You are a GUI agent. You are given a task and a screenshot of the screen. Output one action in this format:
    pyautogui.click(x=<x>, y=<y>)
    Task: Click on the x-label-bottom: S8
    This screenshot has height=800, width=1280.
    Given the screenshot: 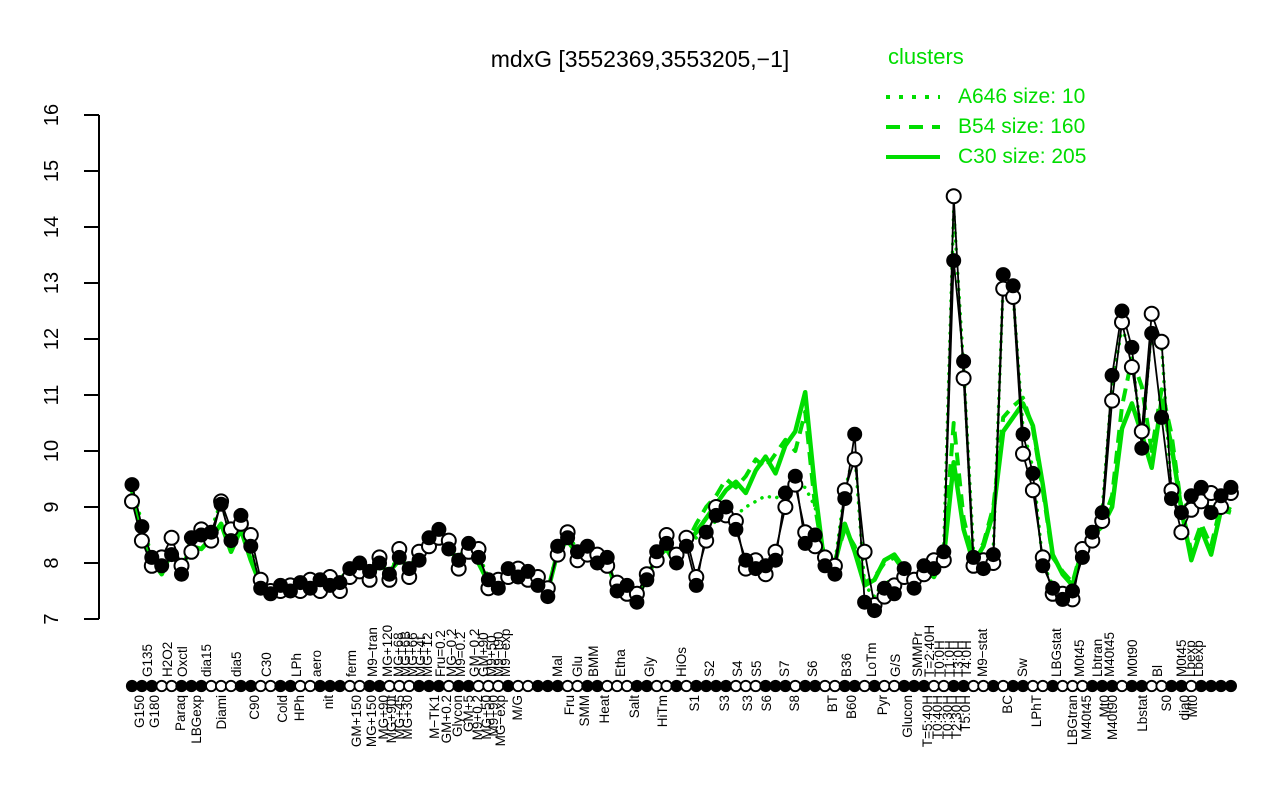 What is the action you would take?
    pyautogui.click(x=794, y=703)
    